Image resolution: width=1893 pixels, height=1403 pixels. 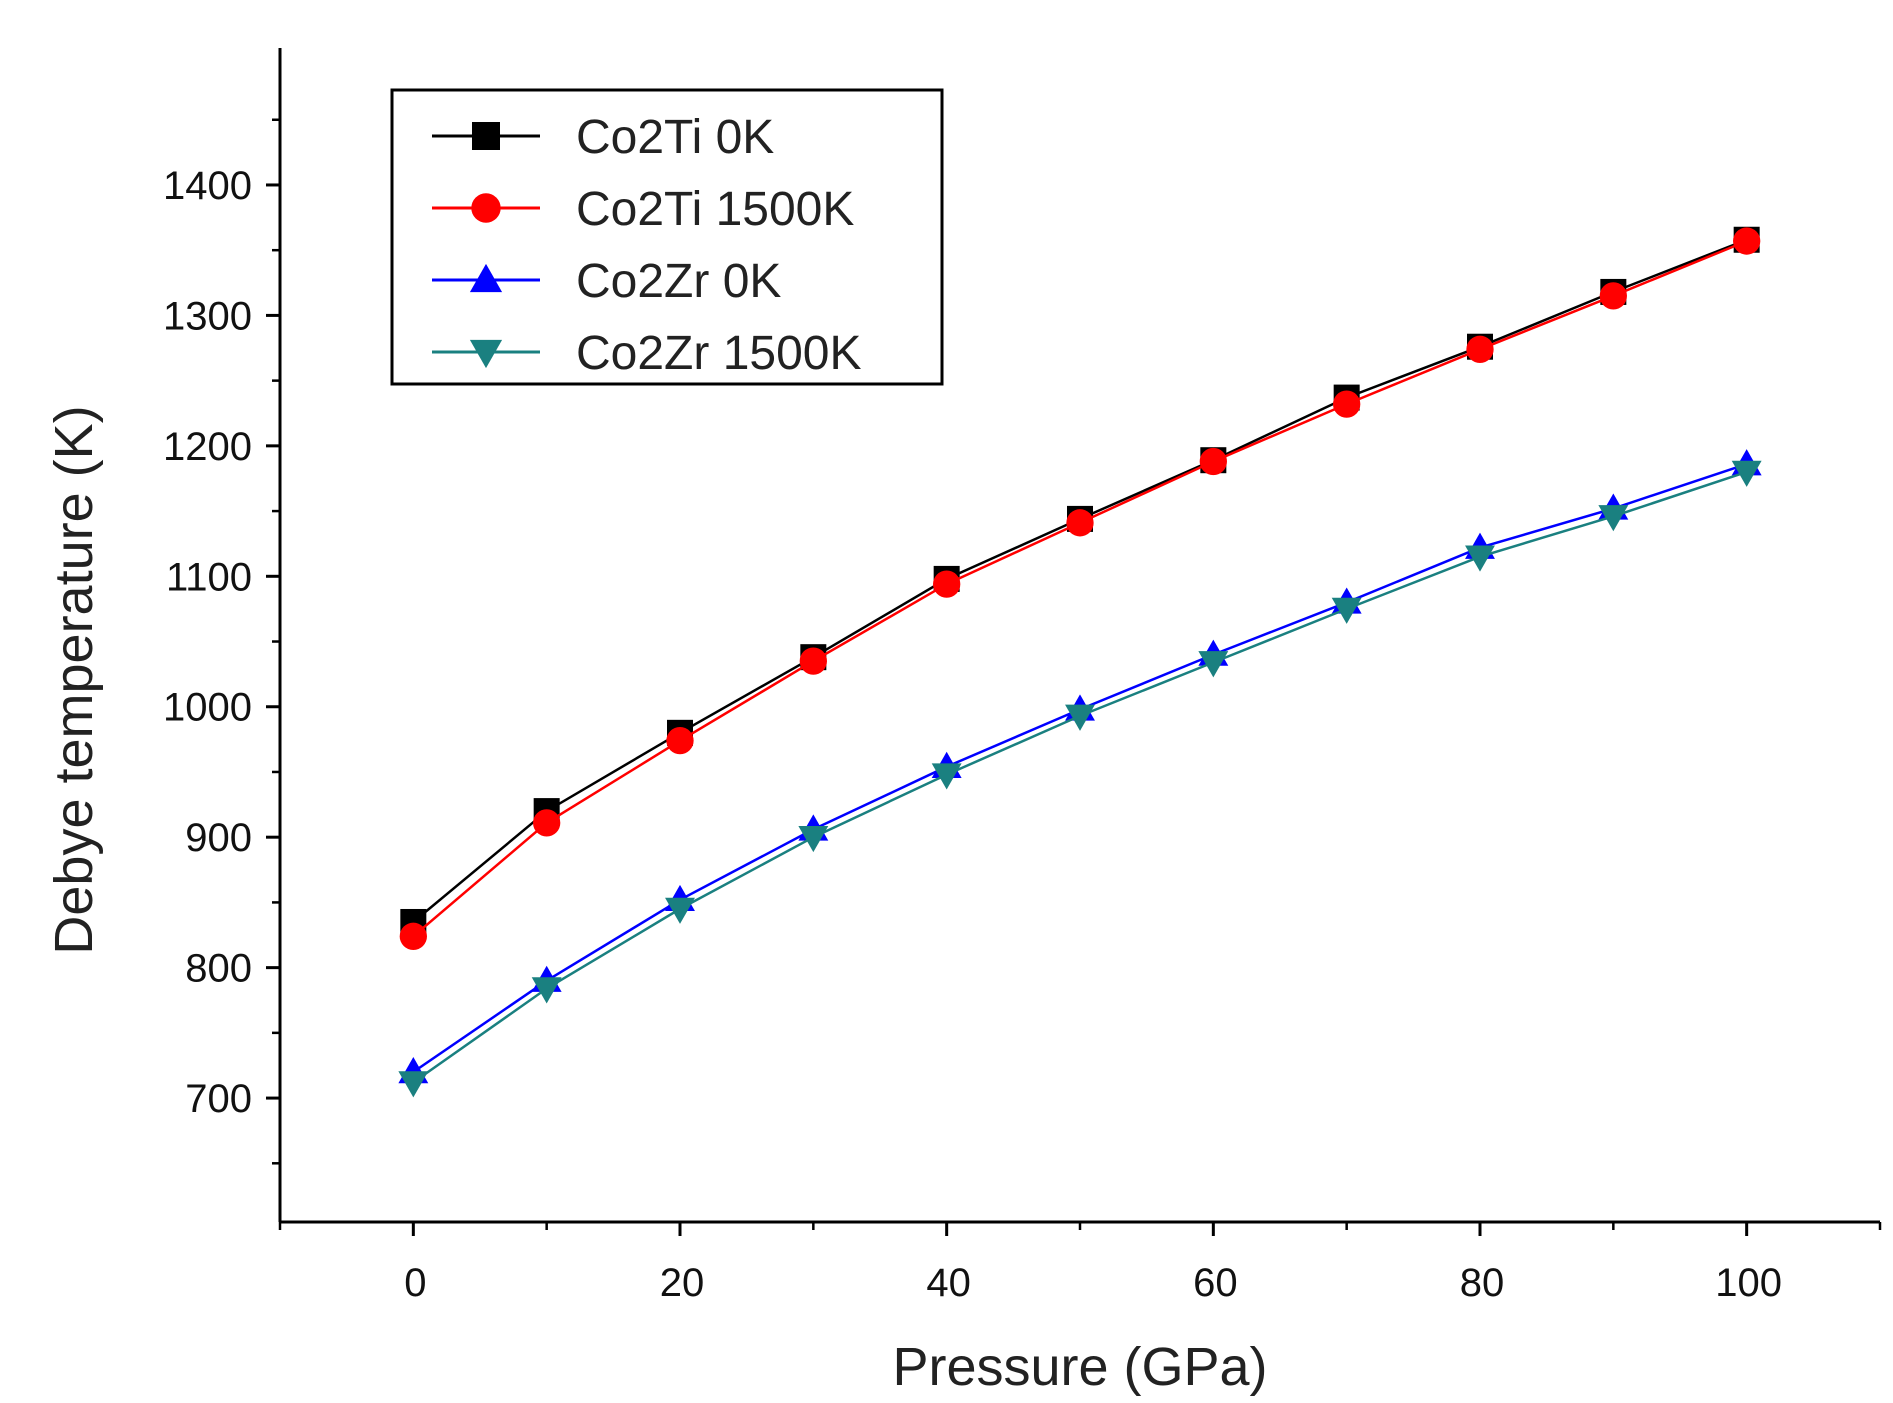 What do you see at coordinates (209, 577) in the screenshot?
I see `y-tick-label: 1100` at bounding box center [209, 577].